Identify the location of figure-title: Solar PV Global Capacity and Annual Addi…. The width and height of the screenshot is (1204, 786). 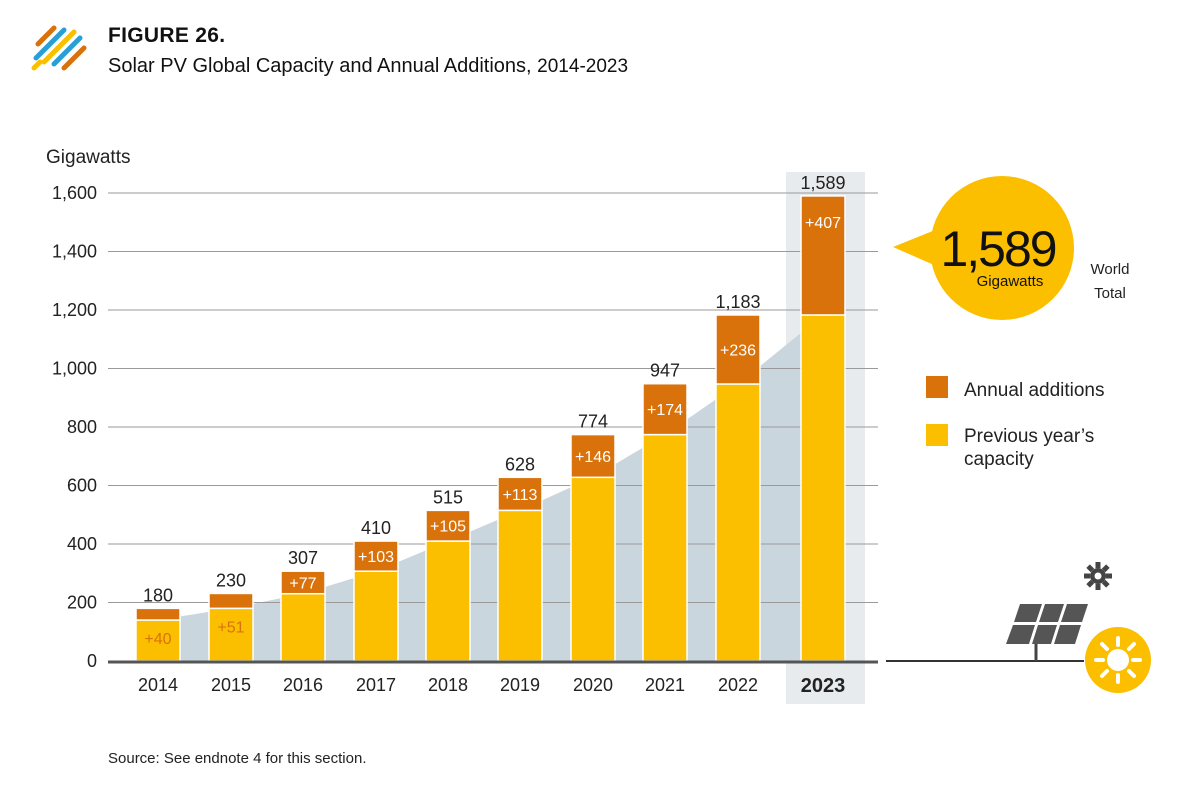
(368, 66).